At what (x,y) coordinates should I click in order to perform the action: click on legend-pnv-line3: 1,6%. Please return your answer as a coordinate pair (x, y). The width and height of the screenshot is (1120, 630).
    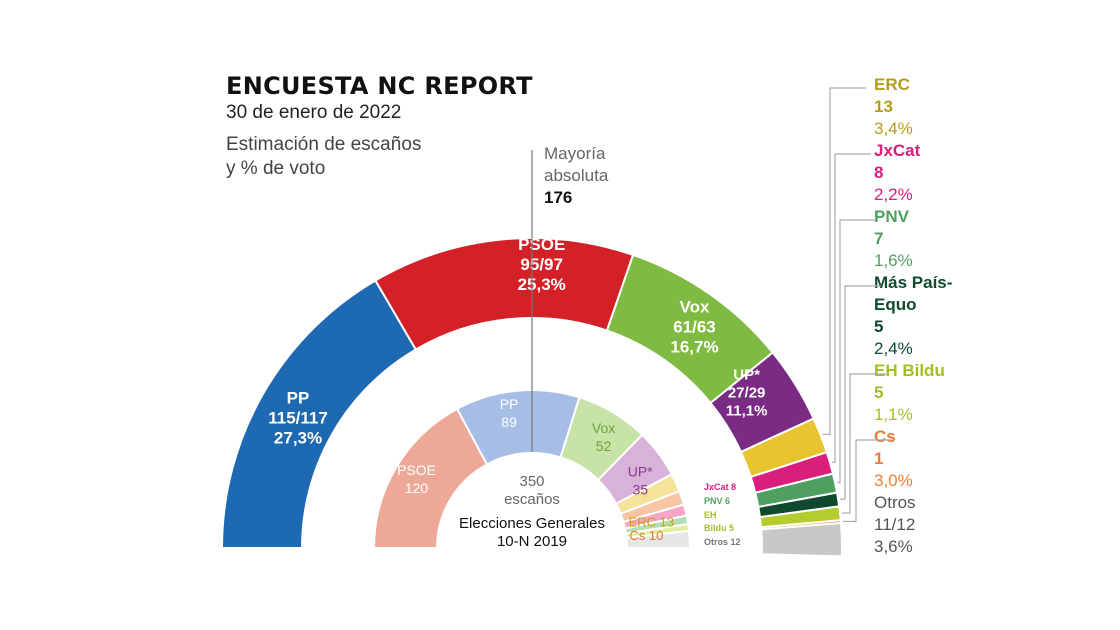
    Looking at the image, I should click on (893, 260).